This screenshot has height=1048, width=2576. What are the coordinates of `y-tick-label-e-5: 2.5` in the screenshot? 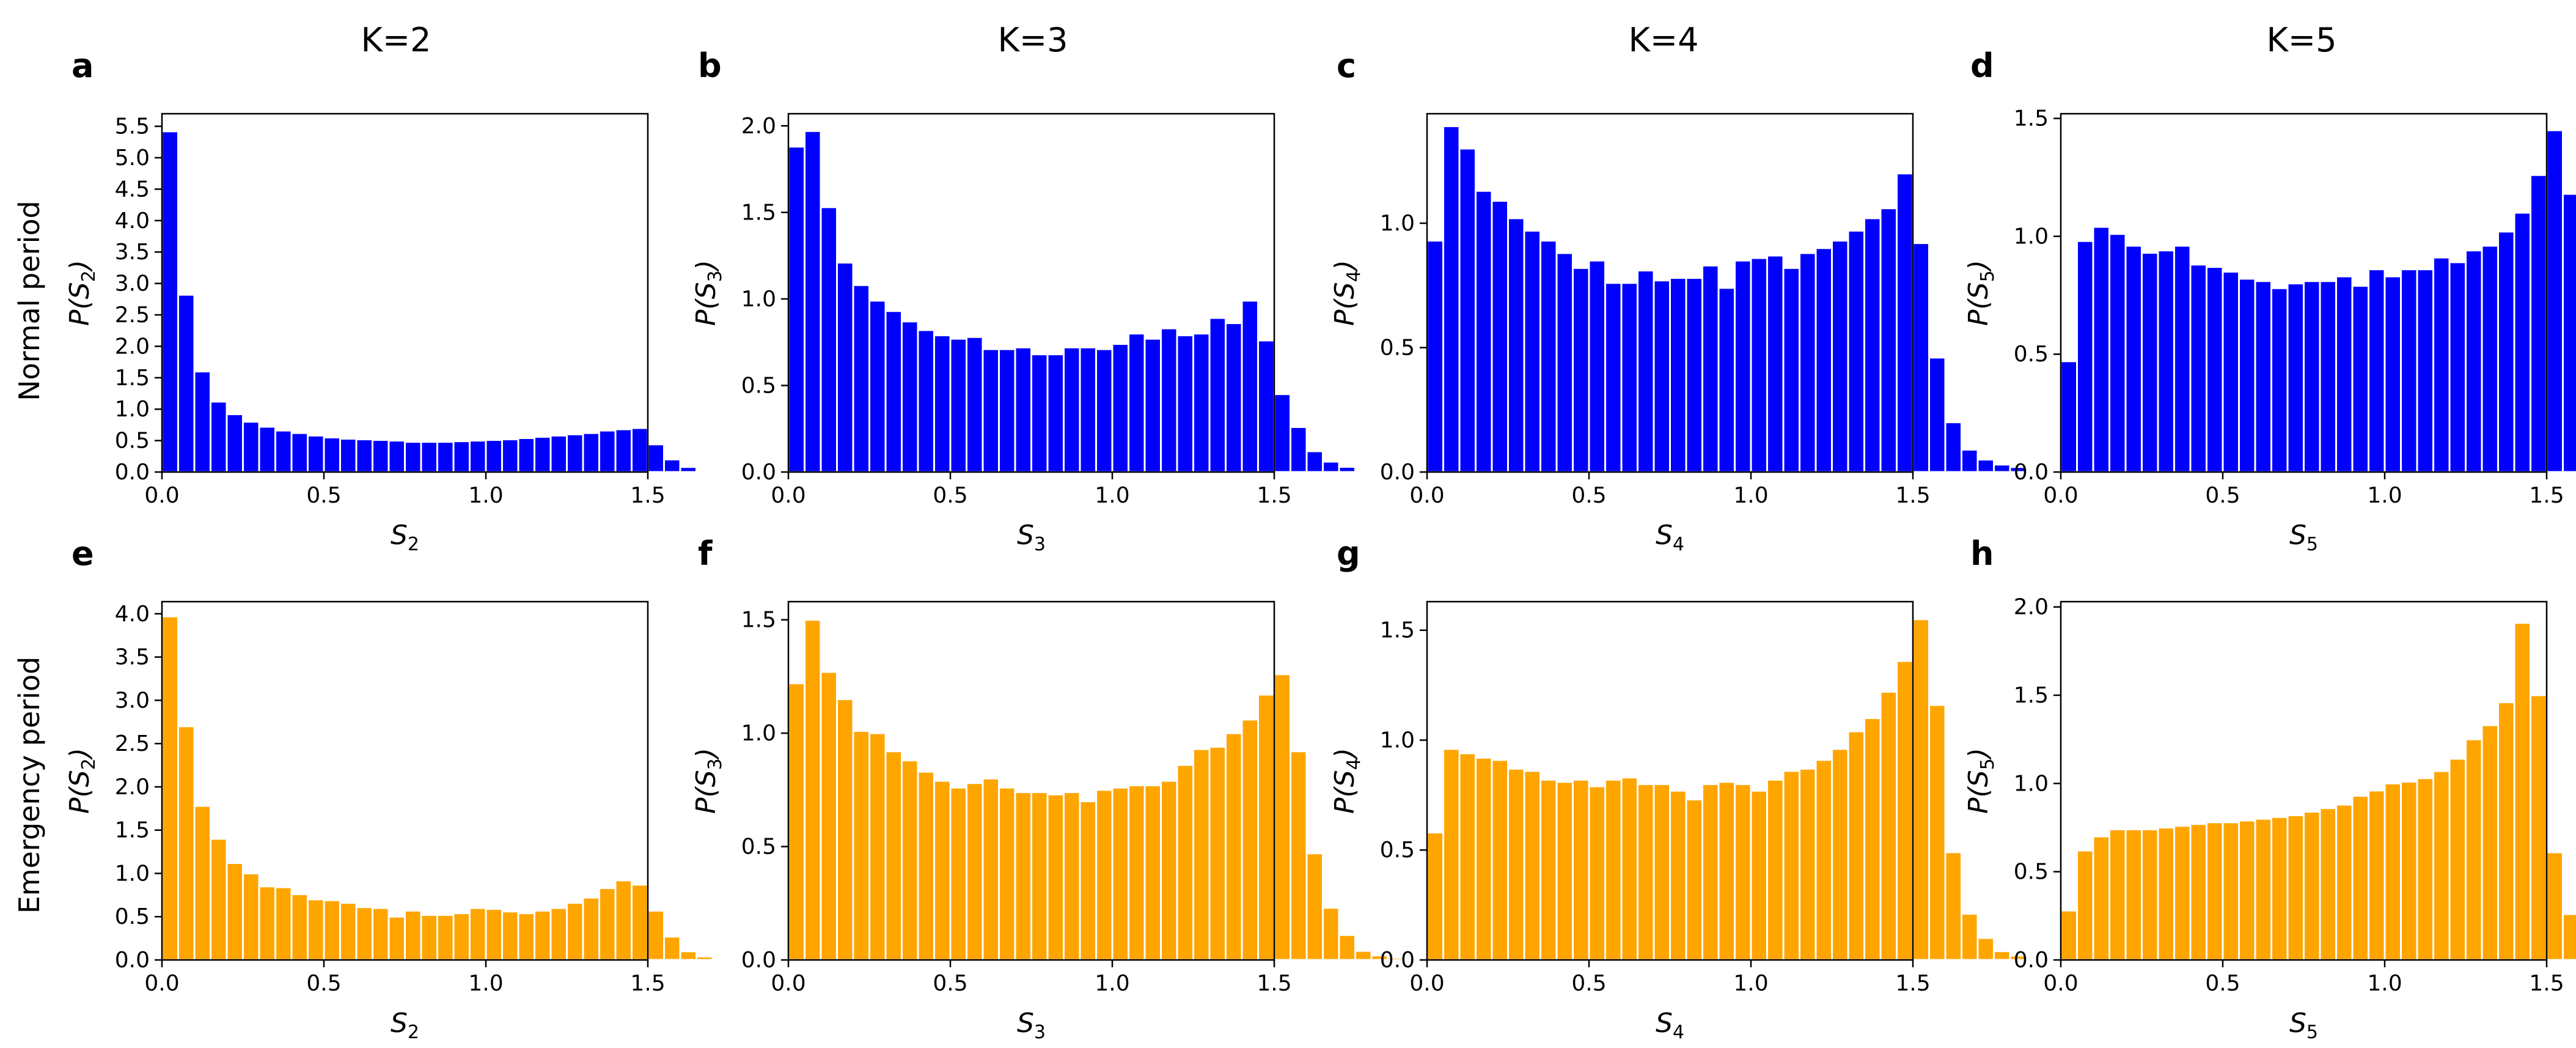 It's located at (132, 743).